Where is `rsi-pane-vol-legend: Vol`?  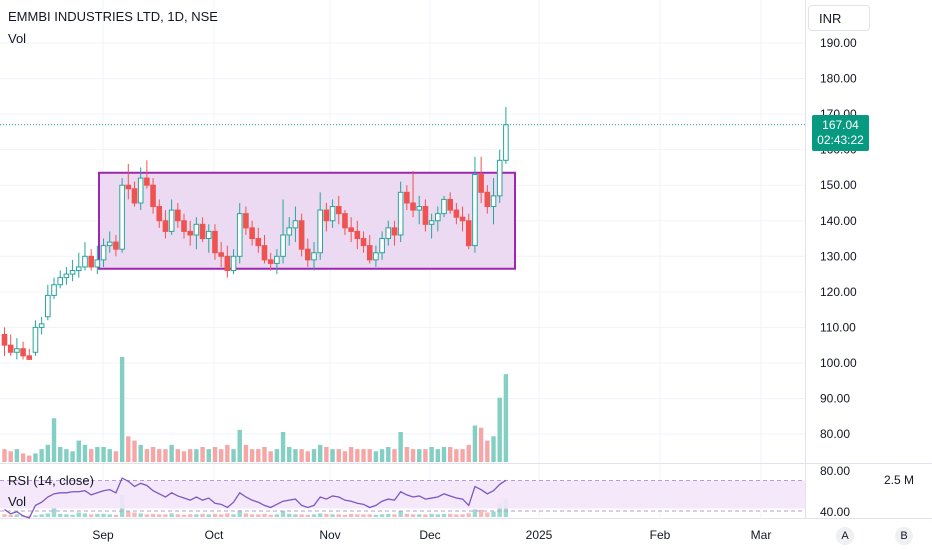 rsi-pane-vol-legend: Vol is located at coordinates (17, 501).